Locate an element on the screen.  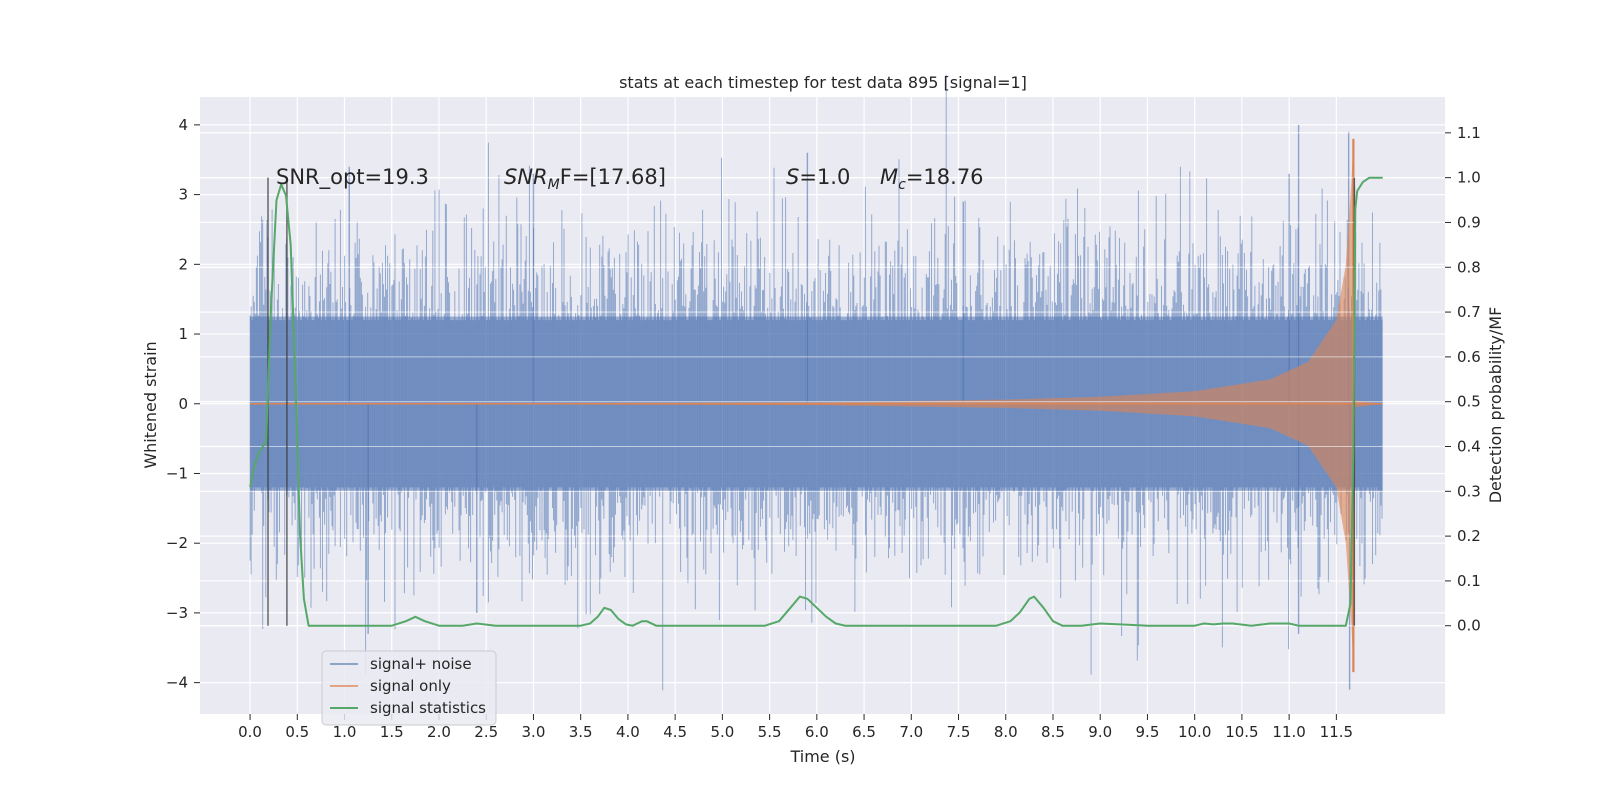
right-y-tick-label: 1.1 is located at coordinates (1469, 133).